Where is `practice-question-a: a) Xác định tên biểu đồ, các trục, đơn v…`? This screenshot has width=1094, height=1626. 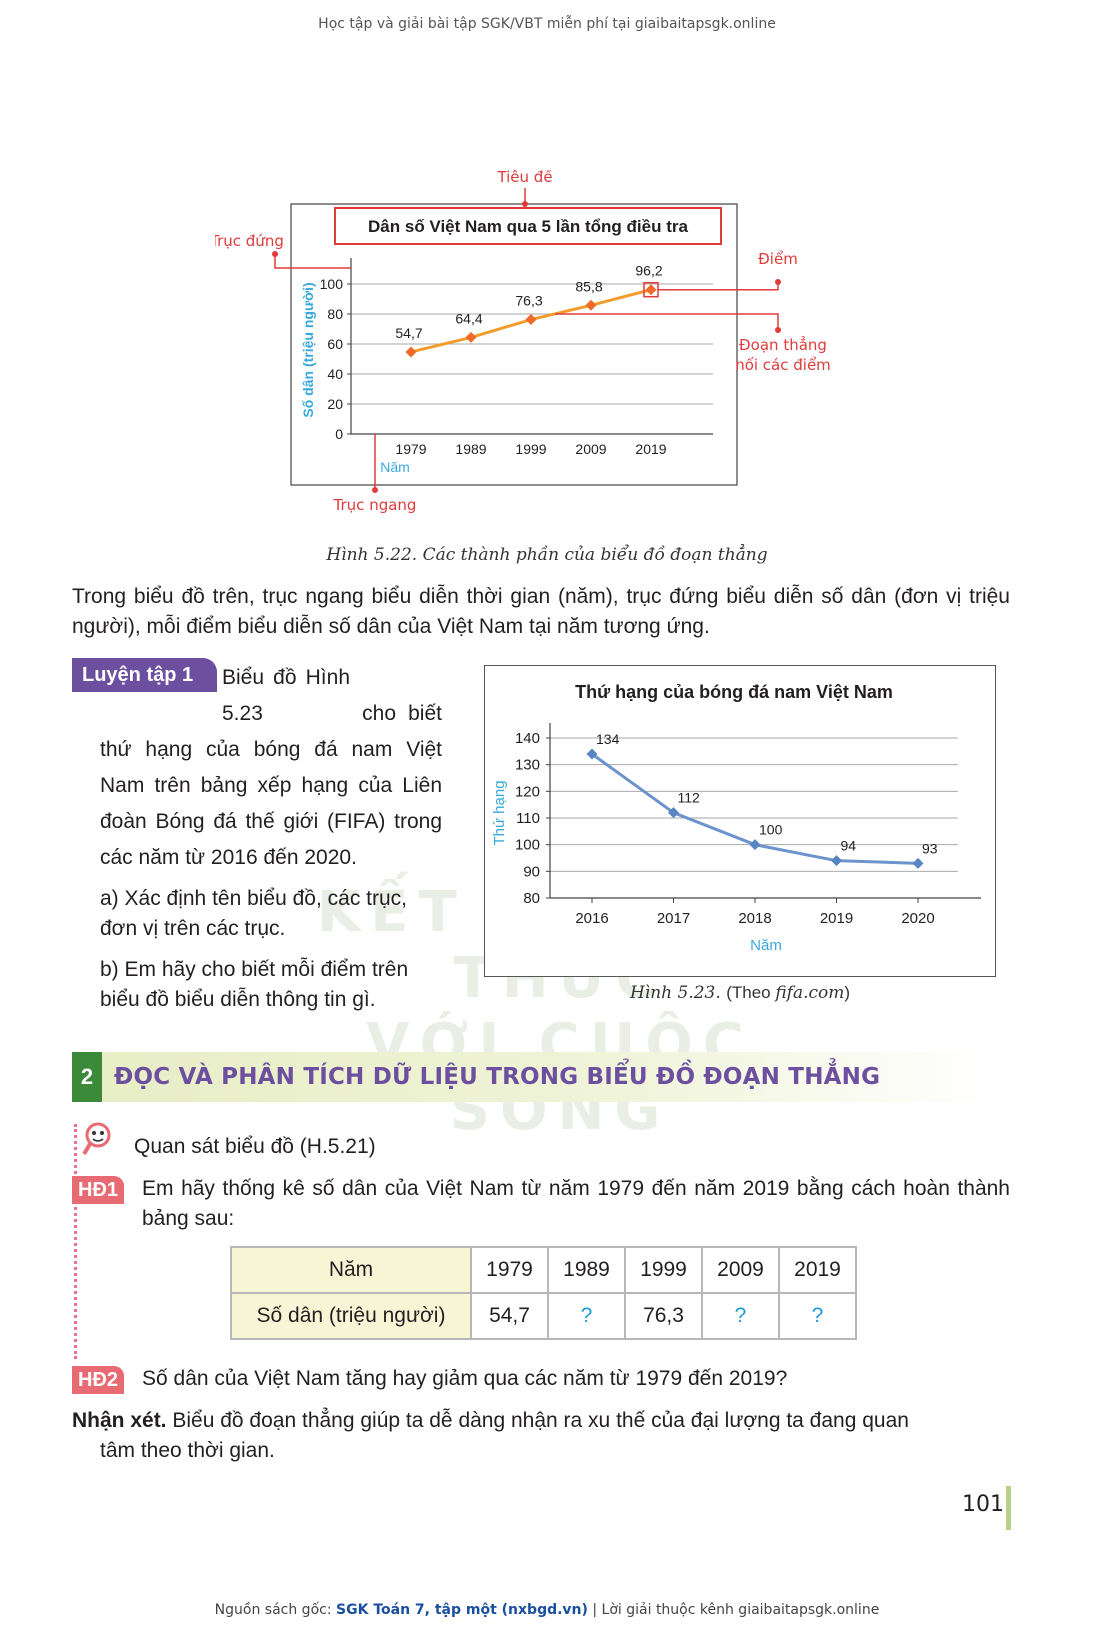 practice-question-a: a) Xác định tên biểu đồ, các trục, đơn v… is located at coordinates (254, 913).